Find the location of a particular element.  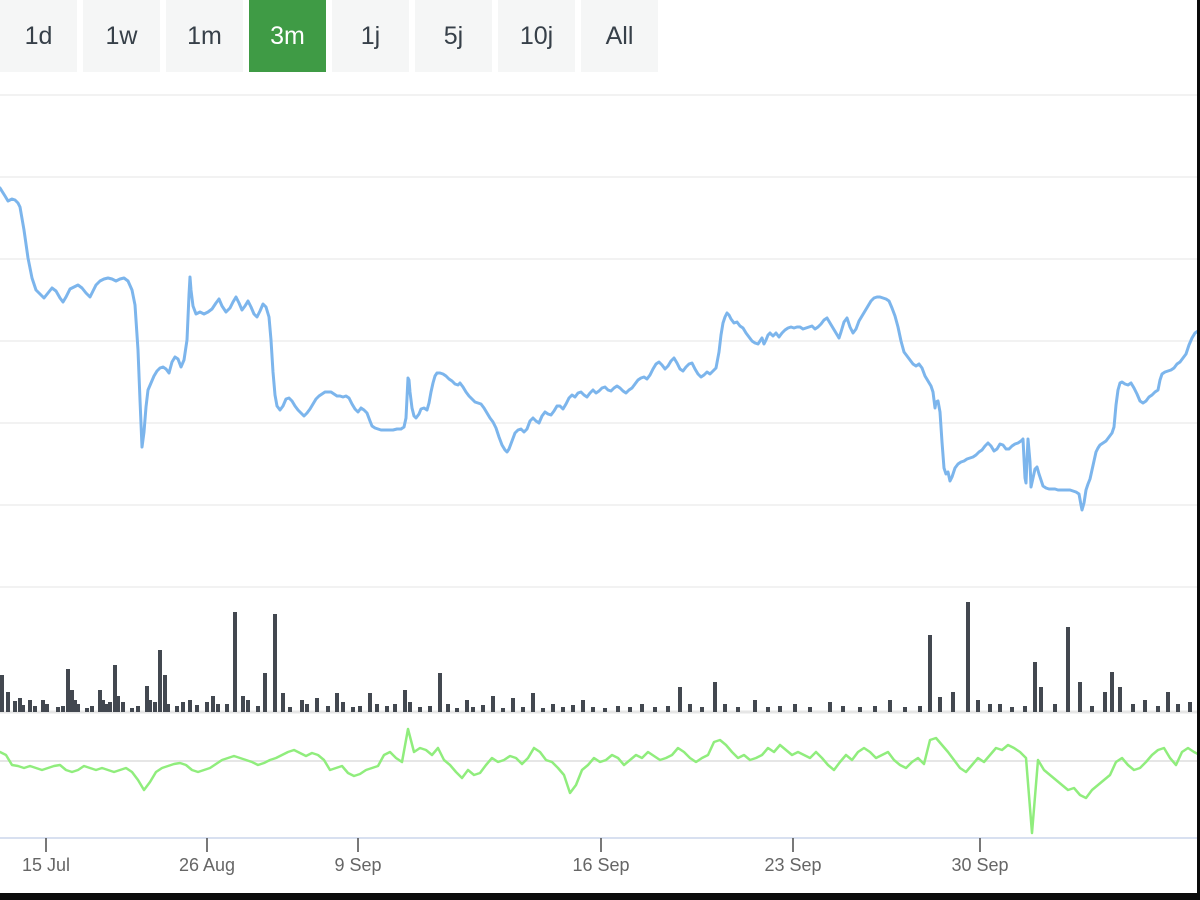

range-button-5j: 5j is located at coordinates (453, 36).